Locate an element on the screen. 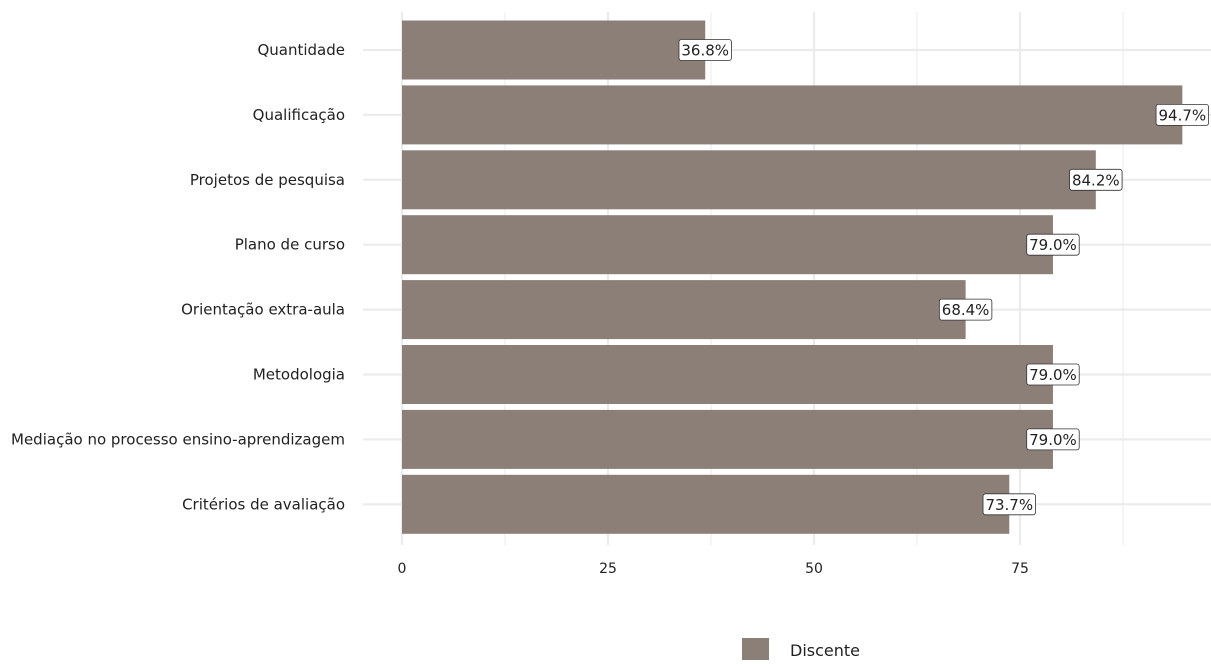  data-label: 84.2% is located at coordinates (1096, 179).